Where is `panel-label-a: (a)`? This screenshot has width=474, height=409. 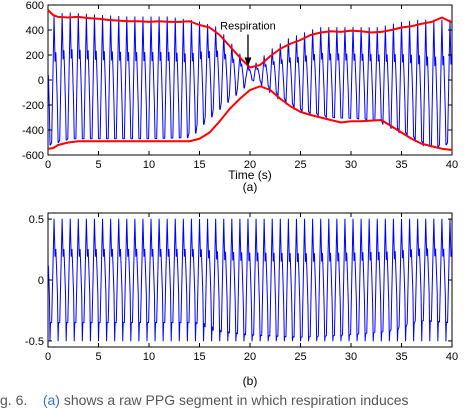 panel-label-a: (a) is located at coordinates (250, 187).